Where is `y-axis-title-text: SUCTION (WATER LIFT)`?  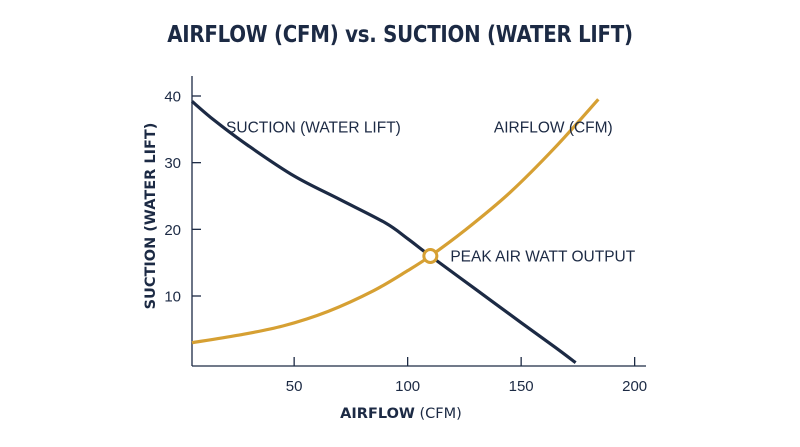 y-axis-title-text: SUCTION (WATER LIFT) is located at coordinates (151, 216).